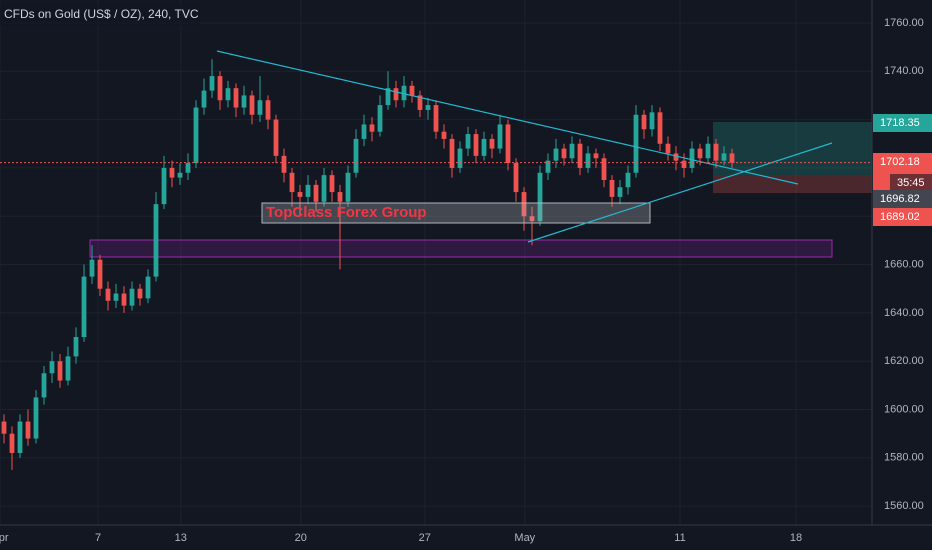 The width and height of the screenshot is (932, 550). Describe the element at coordinates (4, 538) in the screenshot. I see `x-tick-label: Apr` at that location.